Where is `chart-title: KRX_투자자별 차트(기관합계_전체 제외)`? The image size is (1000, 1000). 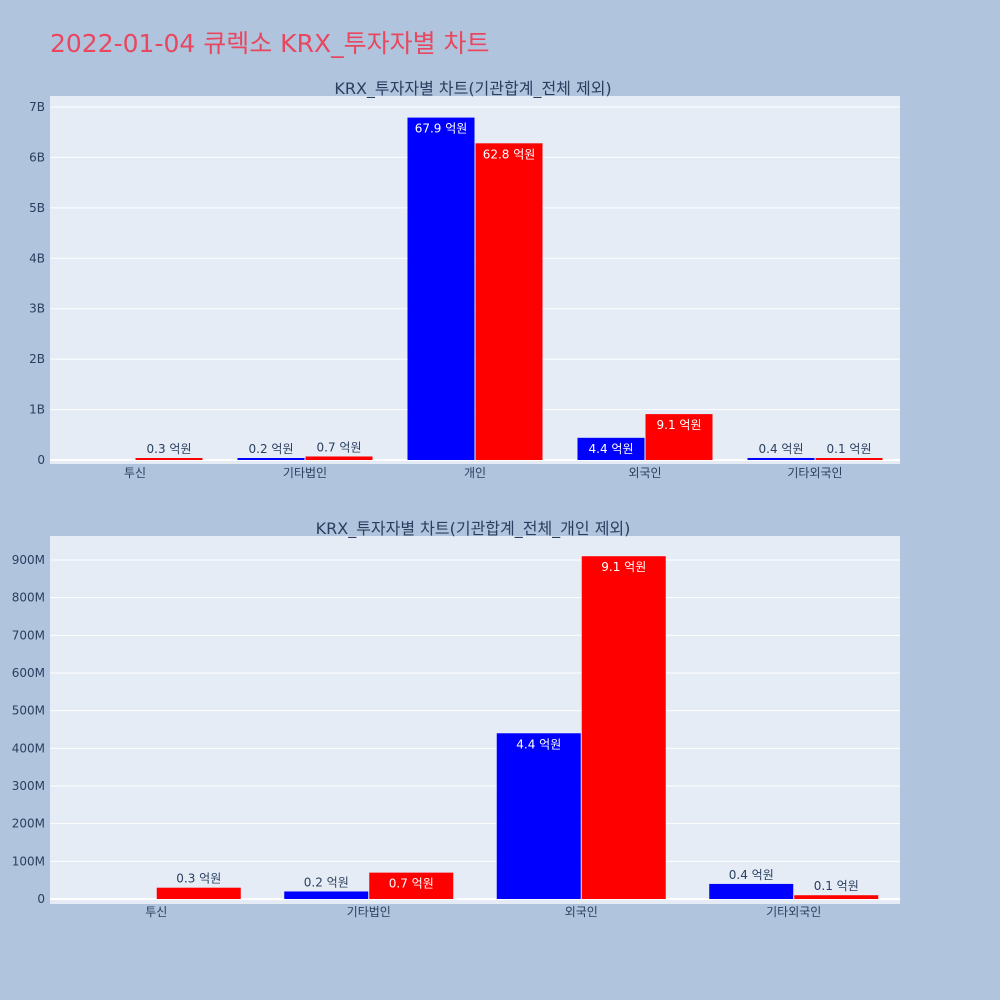
chart-title: KRX_투자자별 차트(기관합계_전체 제외) is located at coordinates (472, 89).